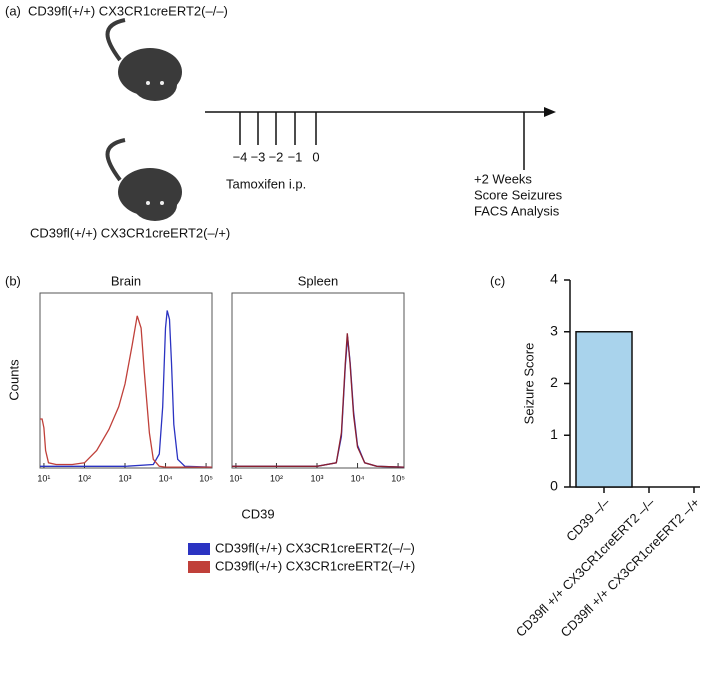 The width and height of the screenshot is (709, 684). Describe the element at coordinates (295, 156) in the screenshot. I see `day-label: −1` at that location.